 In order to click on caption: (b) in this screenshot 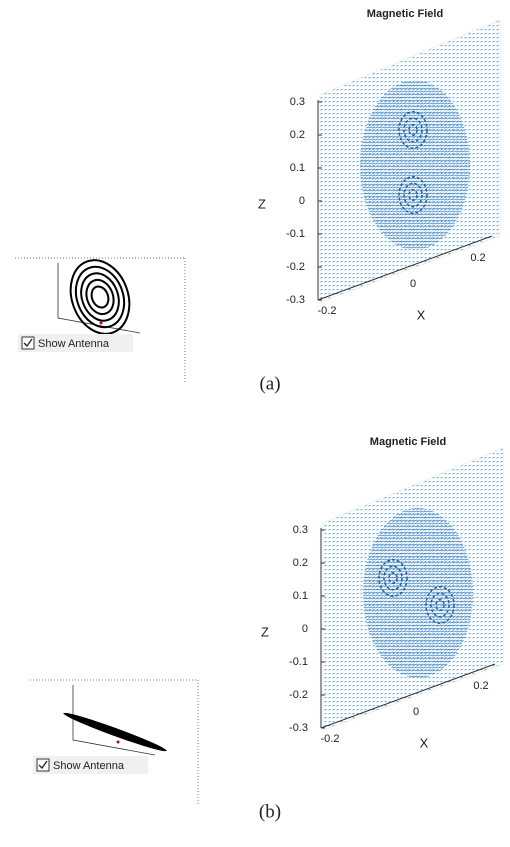, I will do `click(270, 811)`.